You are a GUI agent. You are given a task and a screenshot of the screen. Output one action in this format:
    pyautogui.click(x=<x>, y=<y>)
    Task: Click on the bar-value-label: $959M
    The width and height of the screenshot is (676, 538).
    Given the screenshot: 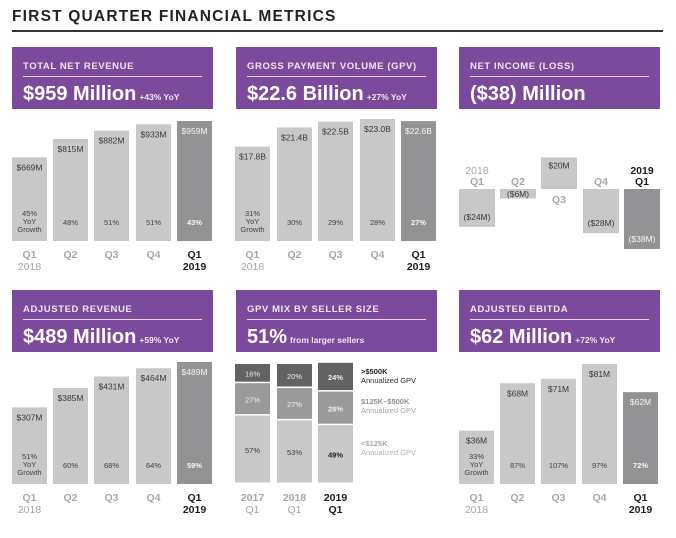 What is the action you would take?
    pyautogui.click(x=195, y=131)
    